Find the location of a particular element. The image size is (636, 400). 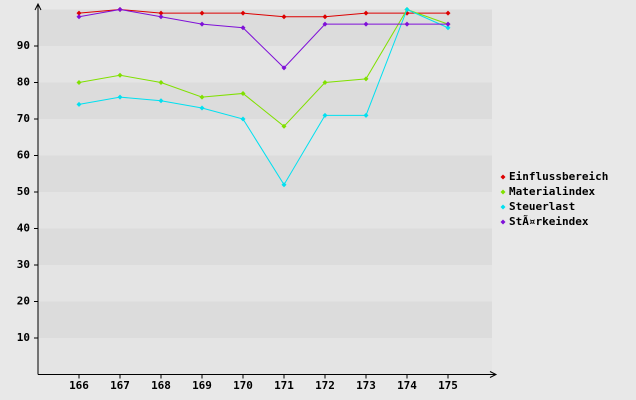

legend-label: Materialindex is located at coordinates (552, 191).